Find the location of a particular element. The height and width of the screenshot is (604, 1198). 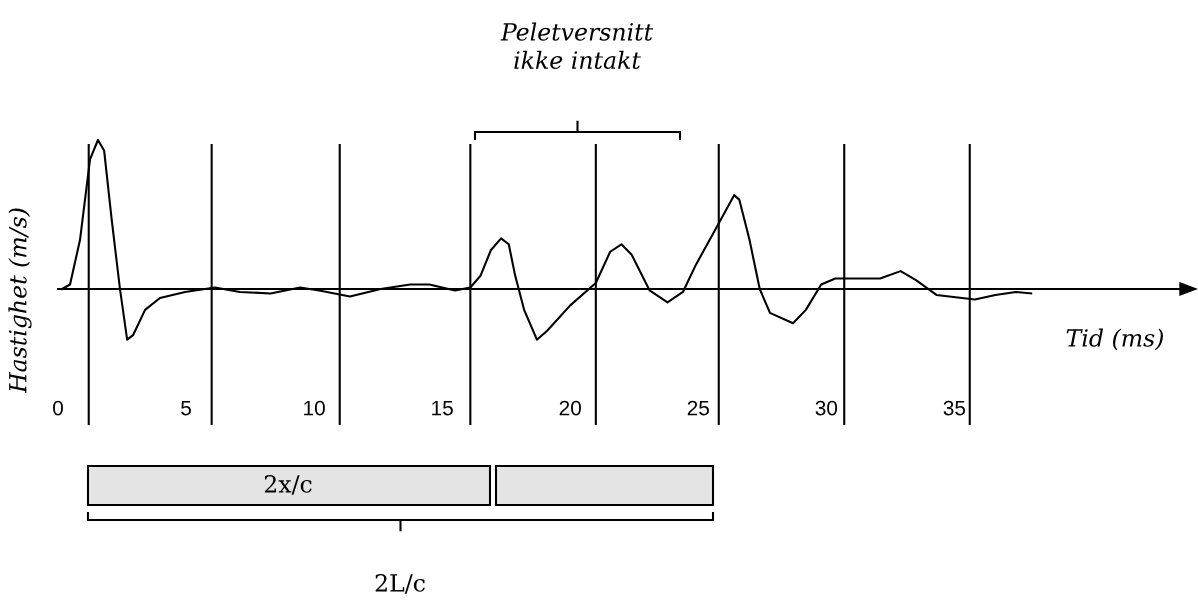

text: 2L/c is located at coordinates (400, 583).